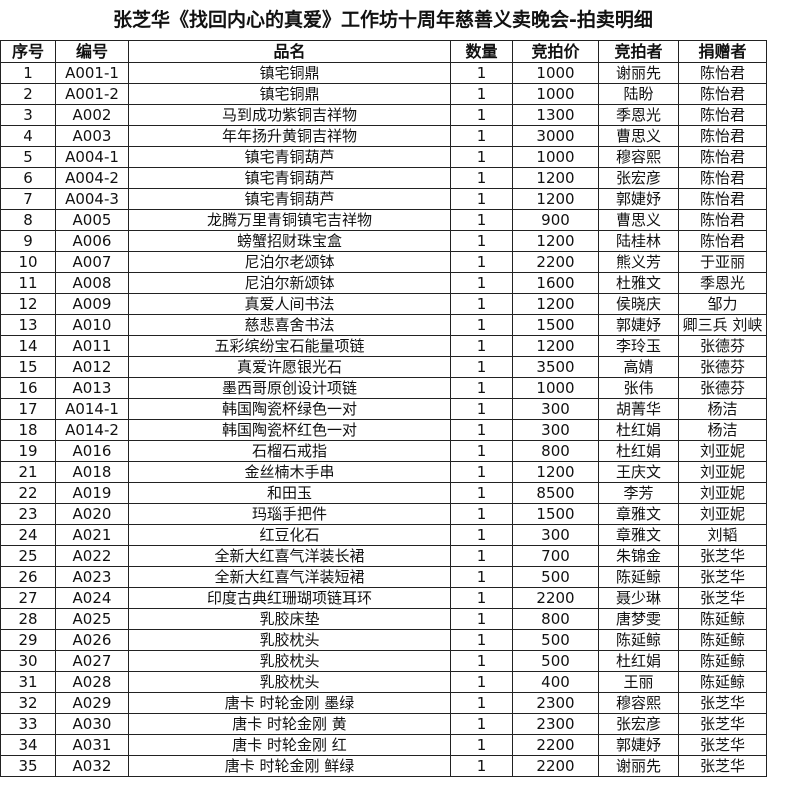 The image size is (800, 792). I want to click on cell: 9, so click(28, 241).